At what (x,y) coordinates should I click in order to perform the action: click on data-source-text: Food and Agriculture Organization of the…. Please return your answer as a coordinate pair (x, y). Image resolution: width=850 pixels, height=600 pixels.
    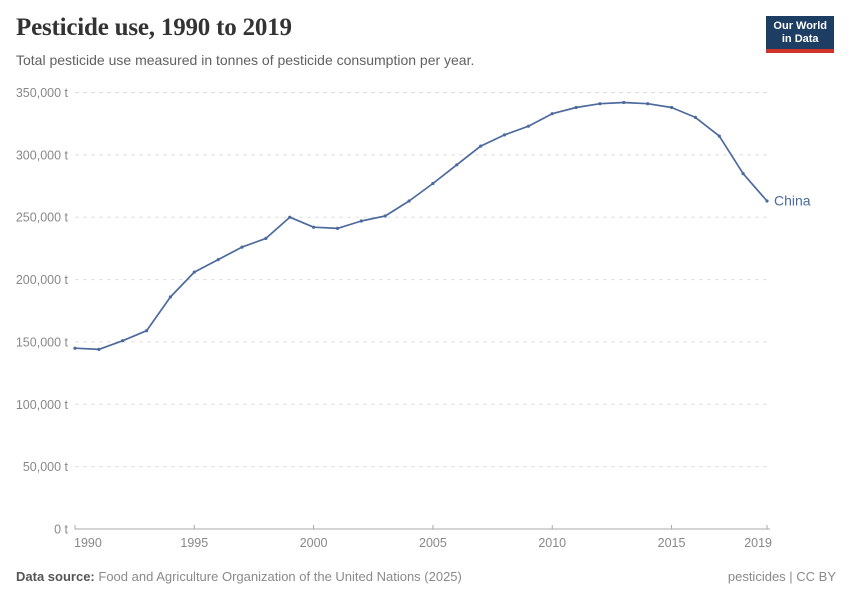
    Looking at the image, I should click on (280, 576).